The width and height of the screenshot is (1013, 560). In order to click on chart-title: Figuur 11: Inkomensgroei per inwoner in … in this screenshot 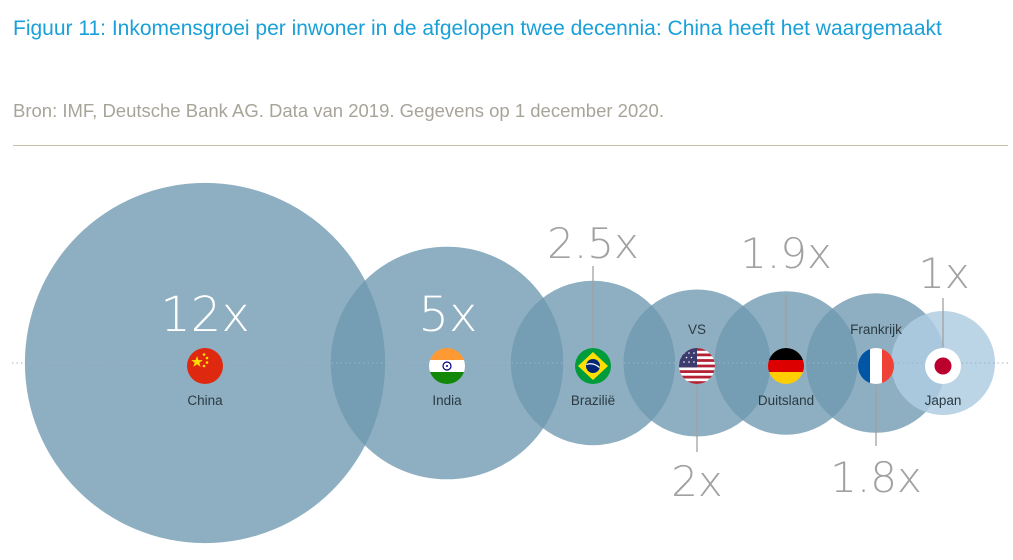, I will do `click(477, 28)`.